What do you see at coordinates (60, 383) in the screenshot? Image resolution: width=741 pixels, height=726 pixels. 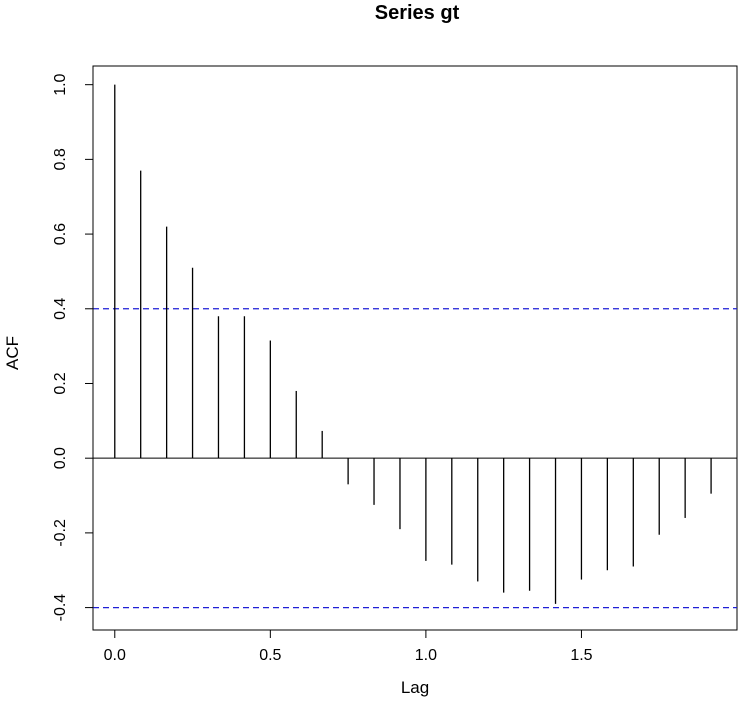 I see `y-tick-label: 0.2` at bounding box center [60, 383].